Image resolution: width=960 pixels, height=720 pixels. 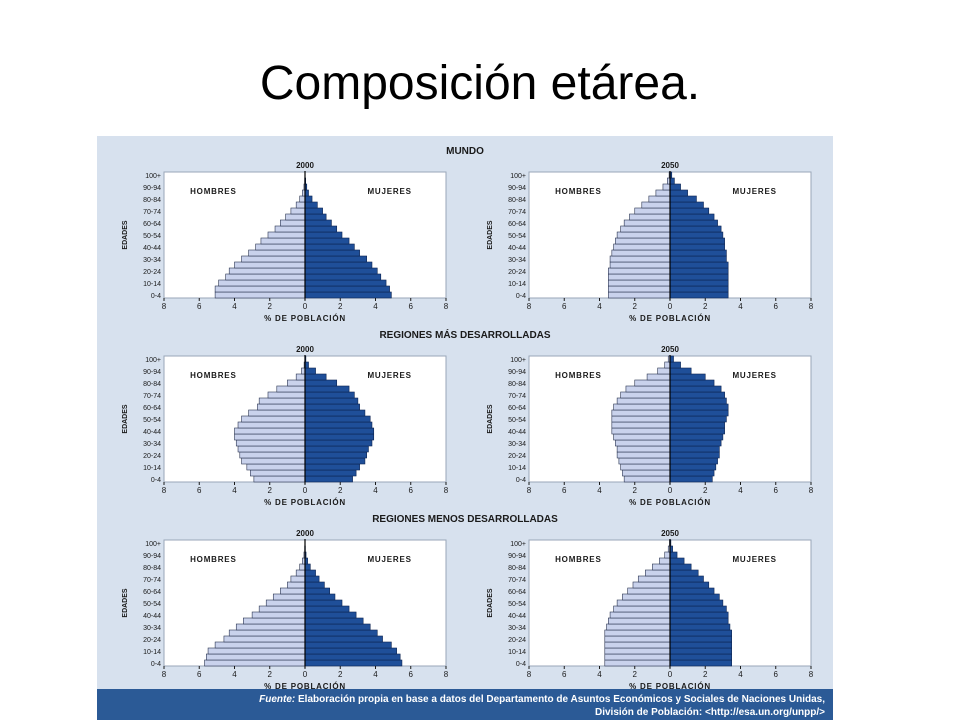 I want to click on label-hombres-5: HOMBRES, so click(x=578, y=559).